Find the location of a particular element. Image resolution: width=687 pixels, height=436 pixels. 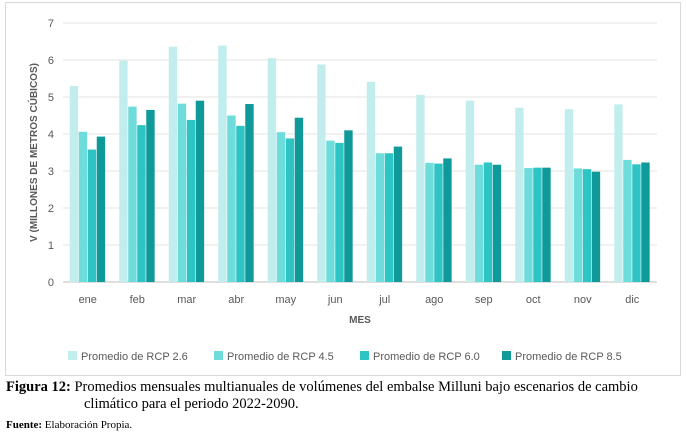

legend-label: Promedio de RCP 2.6 is located at coordinates (134, 357).